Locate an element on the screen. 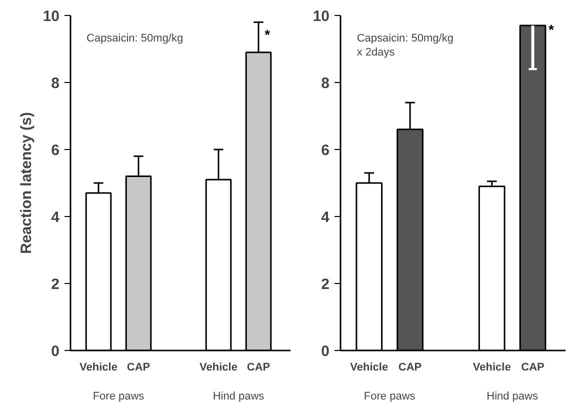  annotation: Capsaicin: 50mg/kg x 2days is located at coordinates (405, 45).